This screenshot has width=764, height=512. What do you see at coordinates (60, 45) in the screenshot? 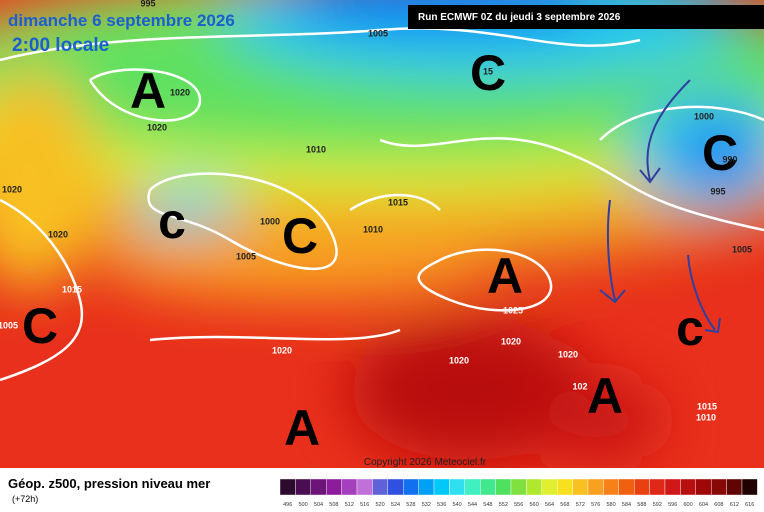
I see `forecast-time: 2:00 locale` at bounding box center [60, 45].